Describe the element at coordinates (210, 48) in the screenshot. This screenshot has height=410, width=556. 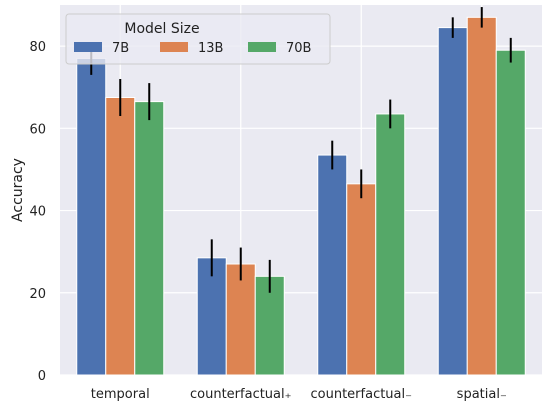
I see `legend-label: 13B` at that location.